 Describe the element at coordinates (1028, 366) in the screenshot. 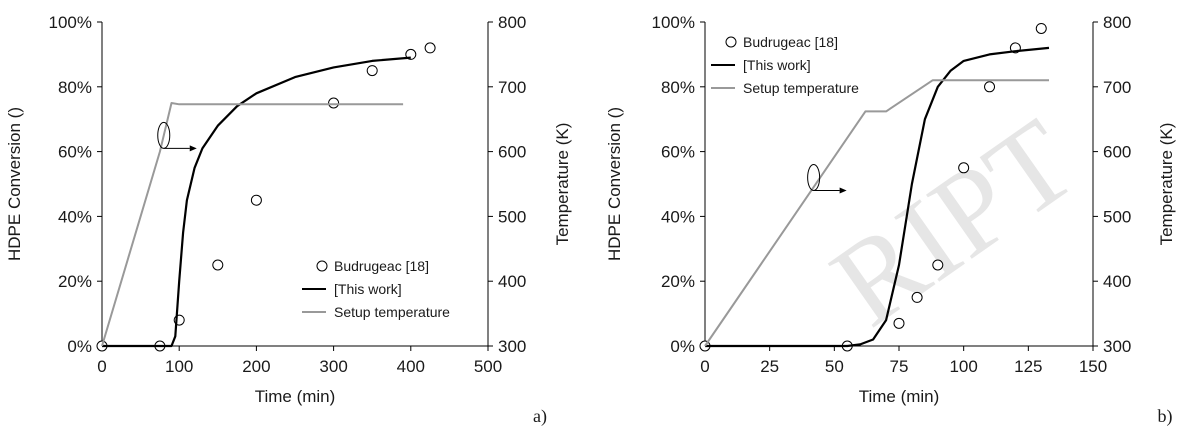

I see `x-tick-label: 125` at that location.